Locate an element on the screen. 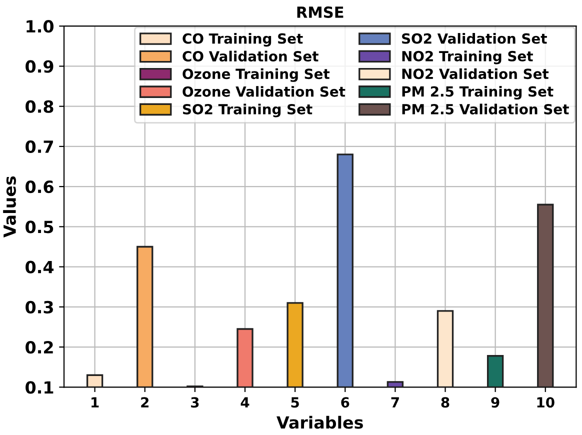 The width and height of the screenshot is (582, 435). y-tick-label: 0.8 is located at coordinates (40, 106).